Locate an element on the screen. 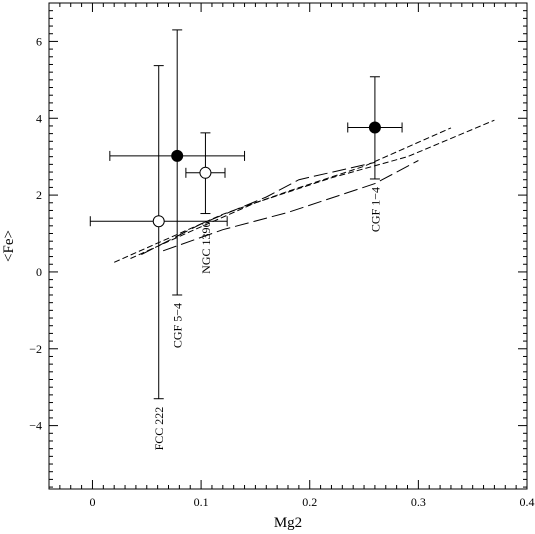 Image resolution: width=535 pixels, height=534 pixels. point-label: FCC 222 is located at coordinates (159, 429).